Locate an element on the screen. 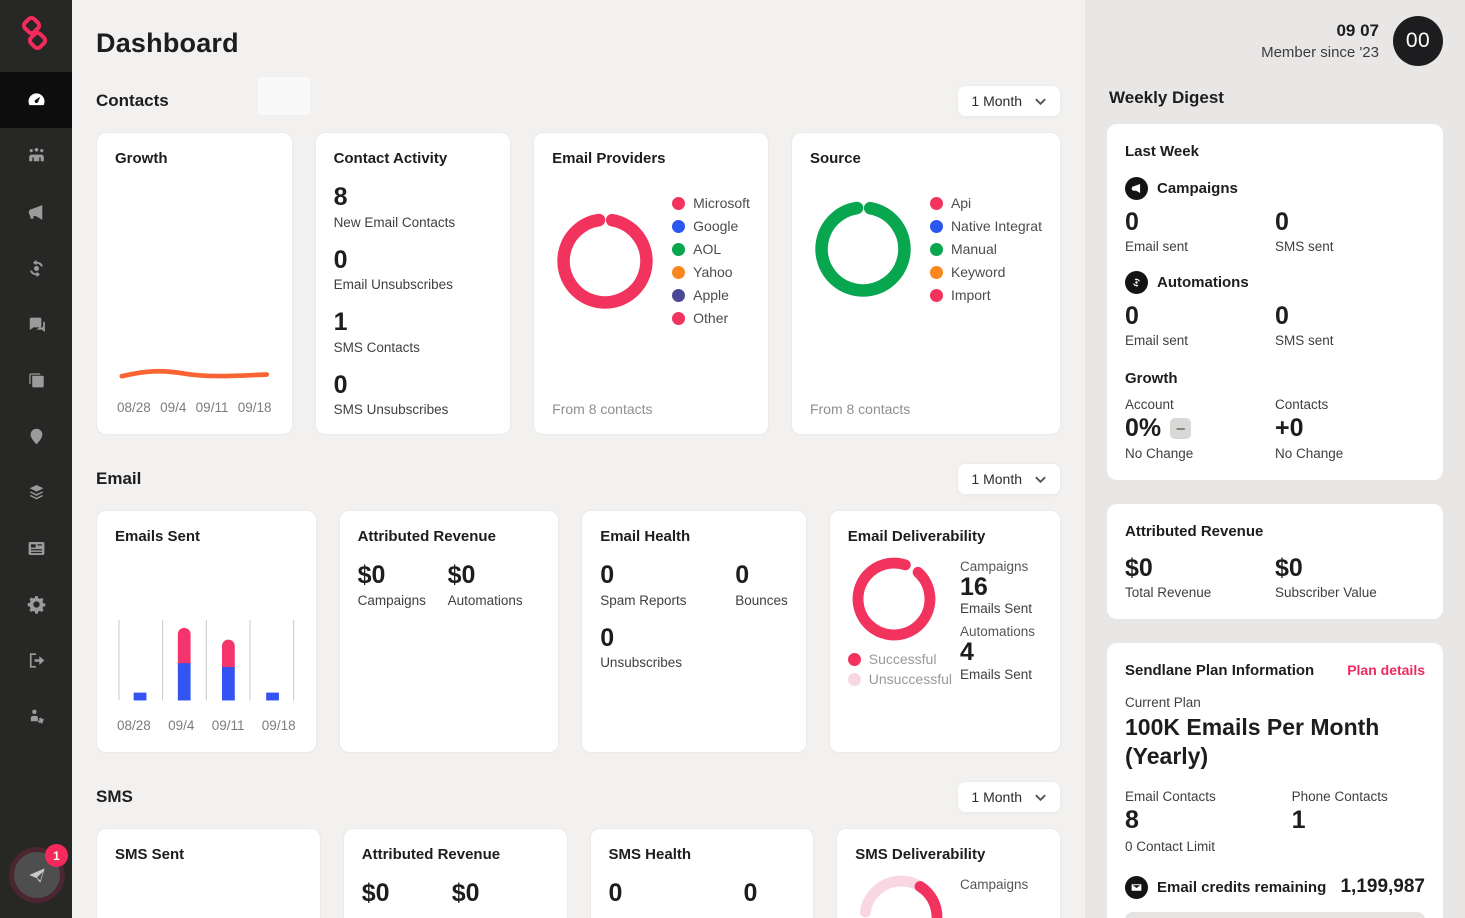  pin-star-icon is located at coordinates (36, 436).